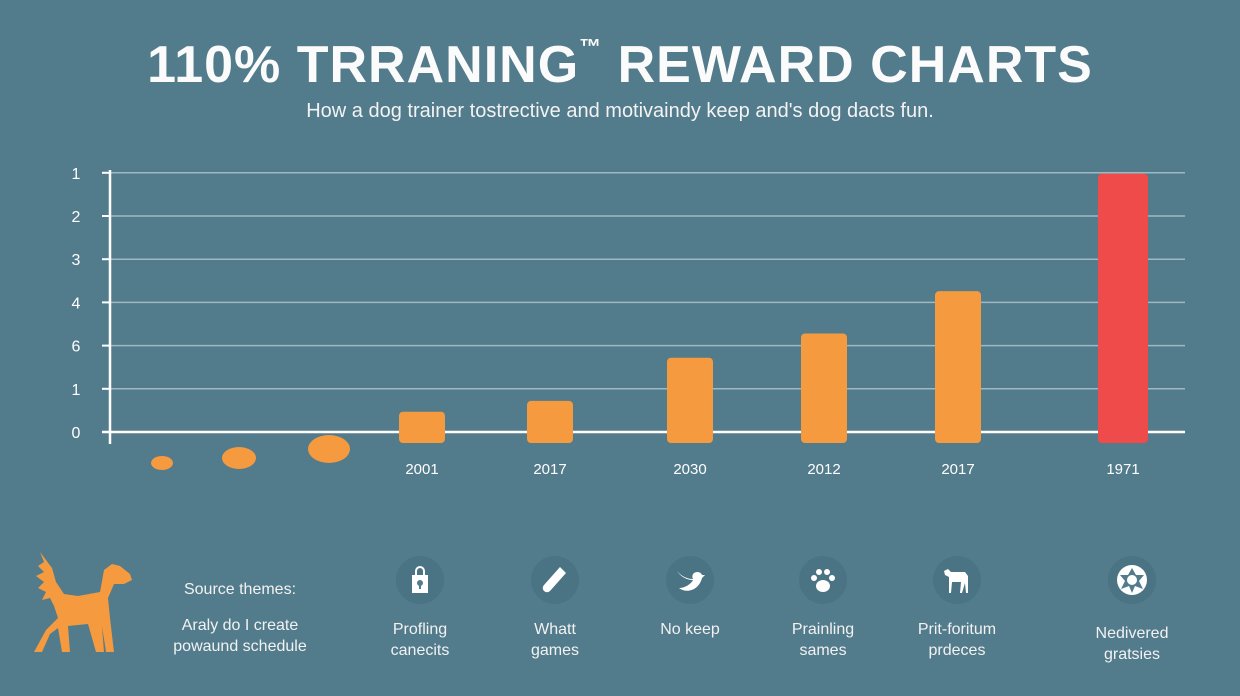 This screenshot has width=1240, height=696. What do you see at coordinates (329, 449) in the screenshot?
I see `marker-ellipse-large` at bounding box center [329, 449].